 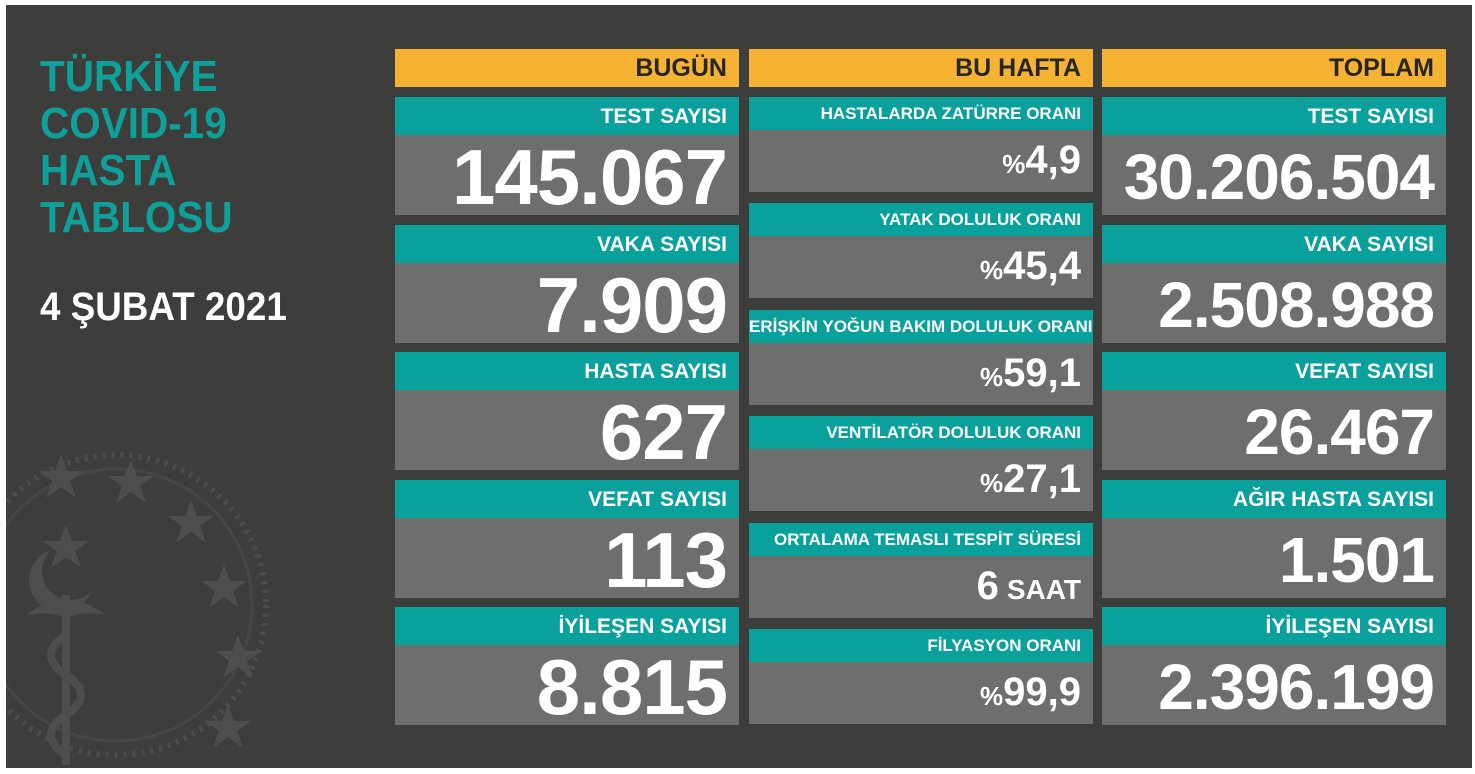 What do you see at coordinates (567, 177) in the screenshot?
I see `today-test-value: 145.067` at bounding box center [567, 177].